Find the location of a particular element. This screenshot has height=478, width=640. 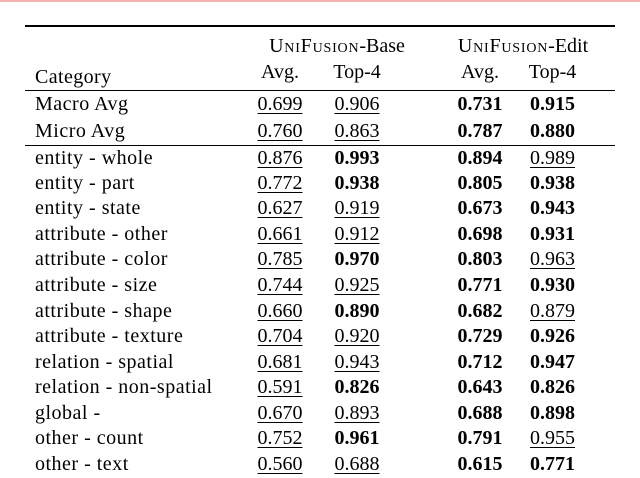

cell-edit-avg: 0.712 is located at coordinates (480, 361).